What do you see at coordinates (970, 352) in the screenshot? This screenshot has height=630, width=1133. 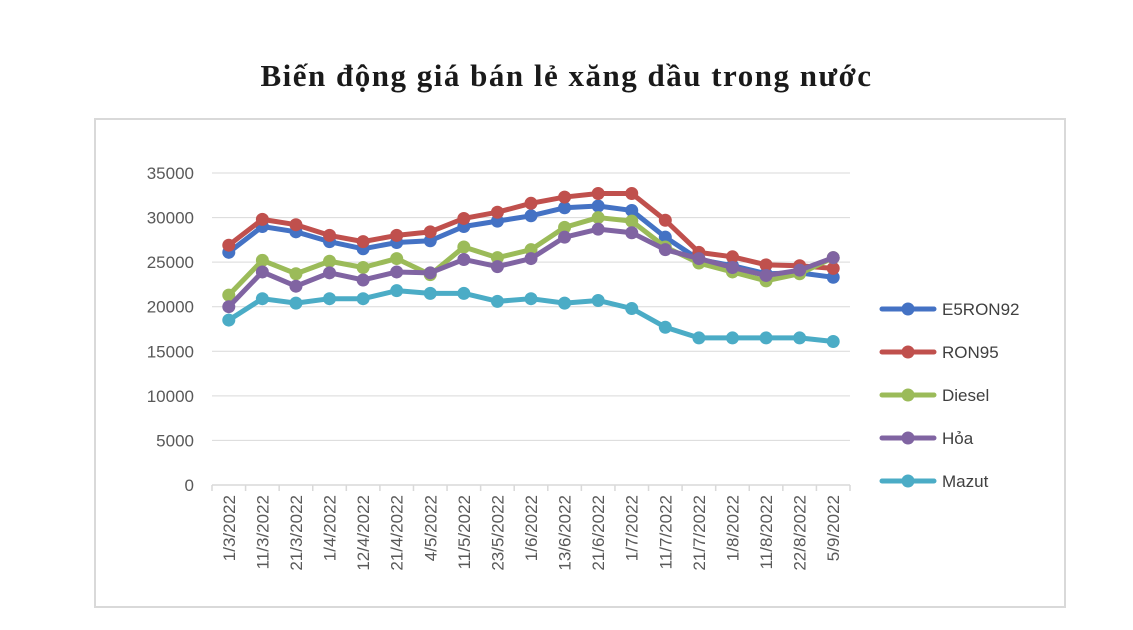 I see `legend-label: RON95` at bounding box center [970, 352].